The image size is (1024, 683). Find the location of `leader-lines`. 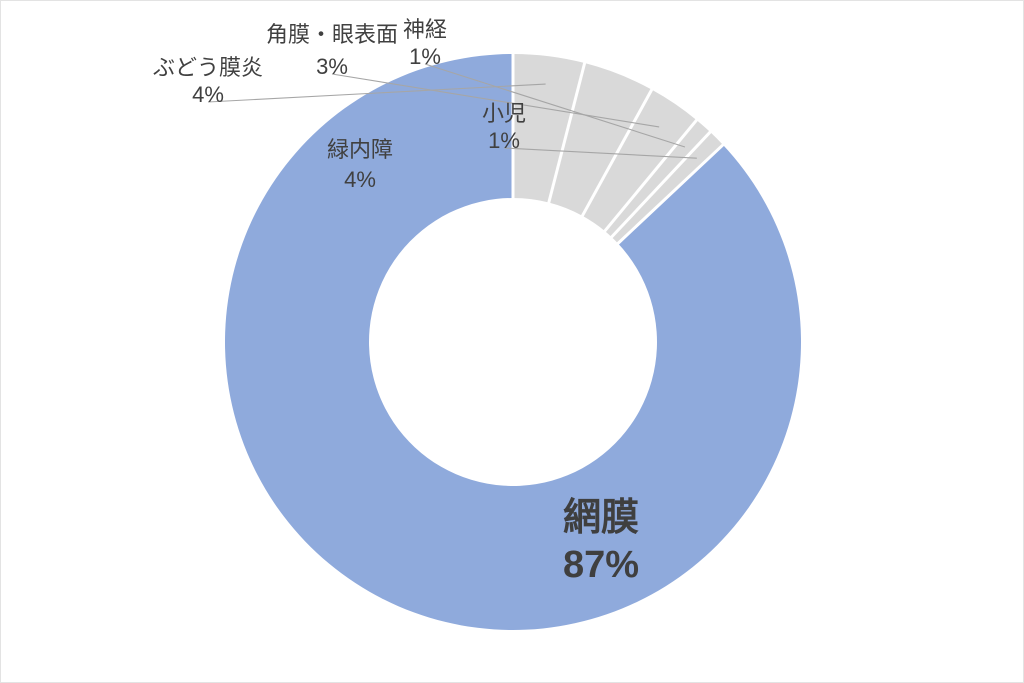

leader-lines is located at coordinates (452, 111).